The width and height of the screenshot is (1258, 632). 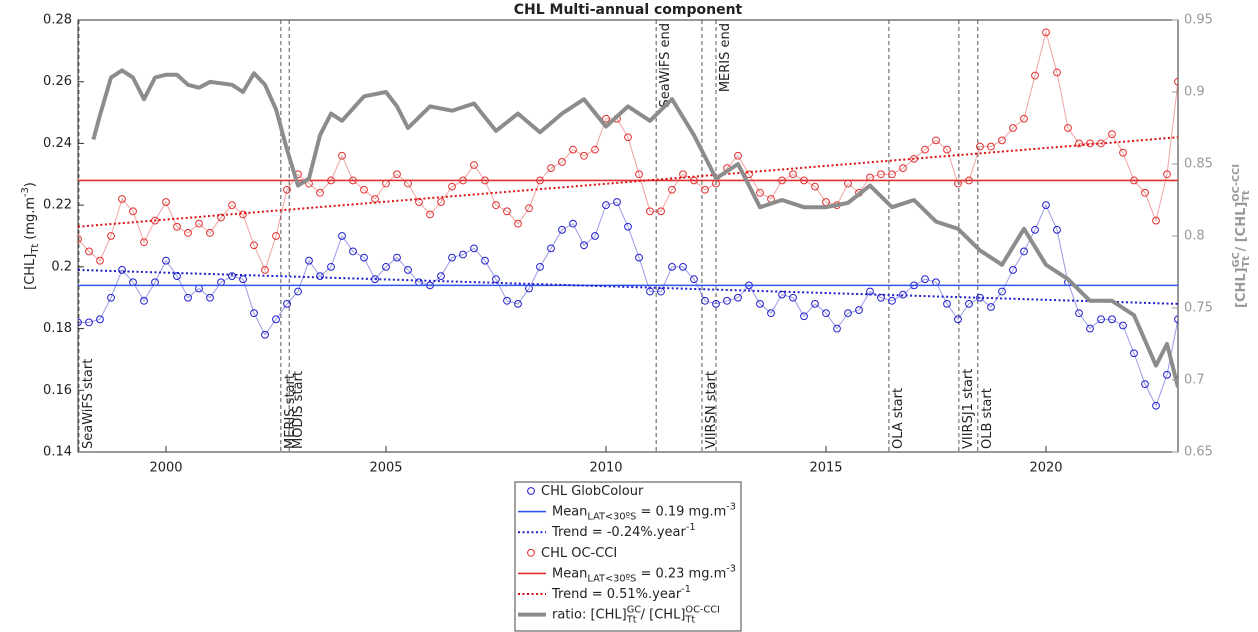 What do you see at coordinates (1246, 196) in the screenshot?
I see `text-part: Tt` at bounding box center [1246, 196].